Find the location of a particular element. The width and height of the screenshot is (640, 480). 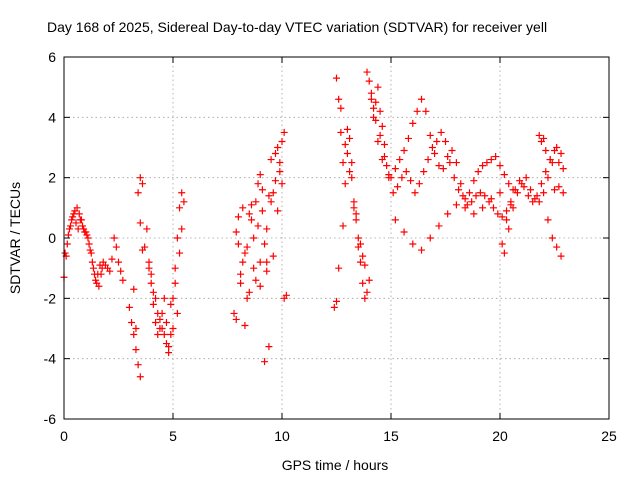

x-tick-label: 15 is located at coordinates (391, 436).